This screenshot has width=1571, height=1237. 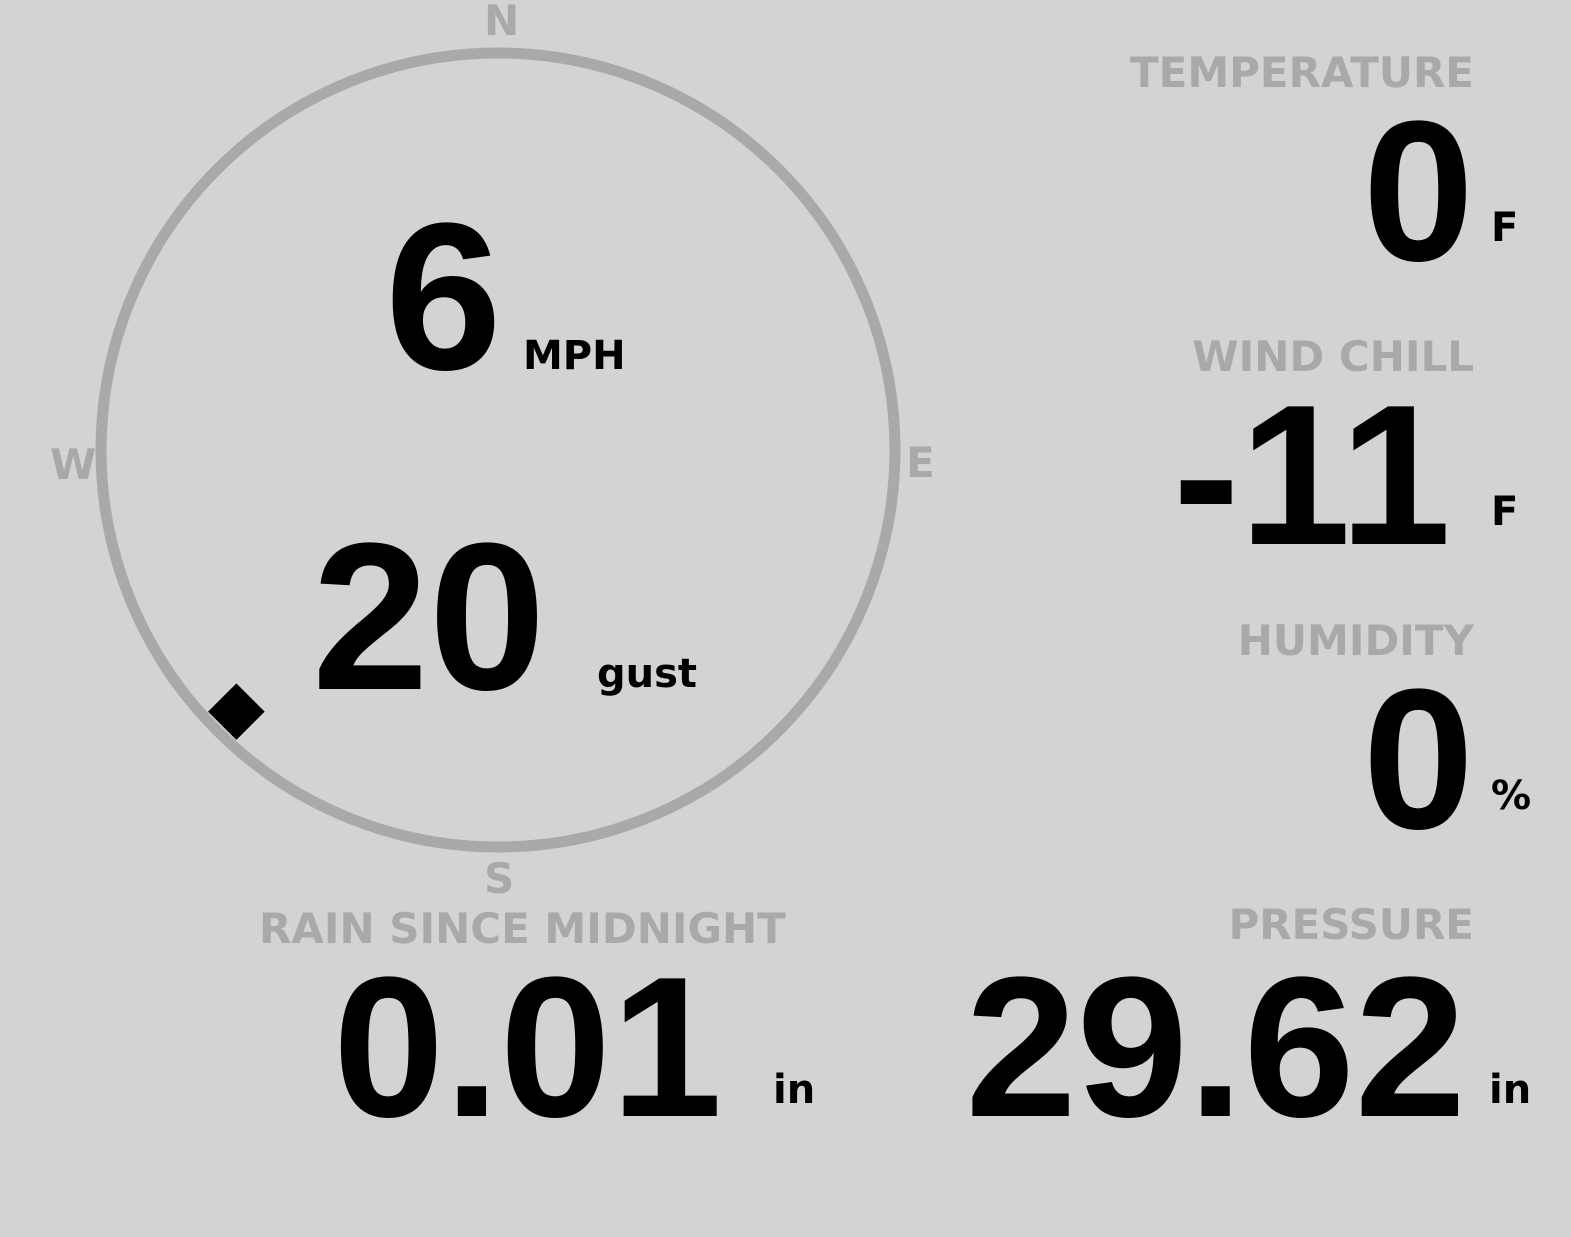 I want to click on pressure-unit: in, so click(x=1510, y=1090).